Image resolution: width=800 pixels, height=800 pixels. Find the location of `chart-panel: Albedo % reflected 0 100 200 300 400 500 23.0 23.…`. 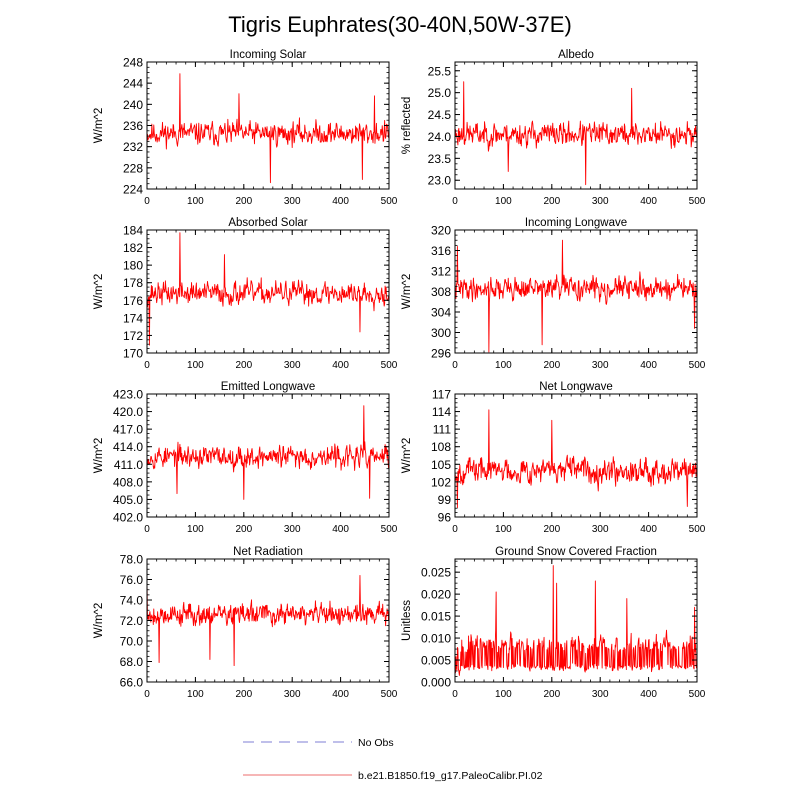

chart-panel: Albedo % reflected 0 100 200 300 400 500 23.0 23.… is located at coordinates (553, 128).